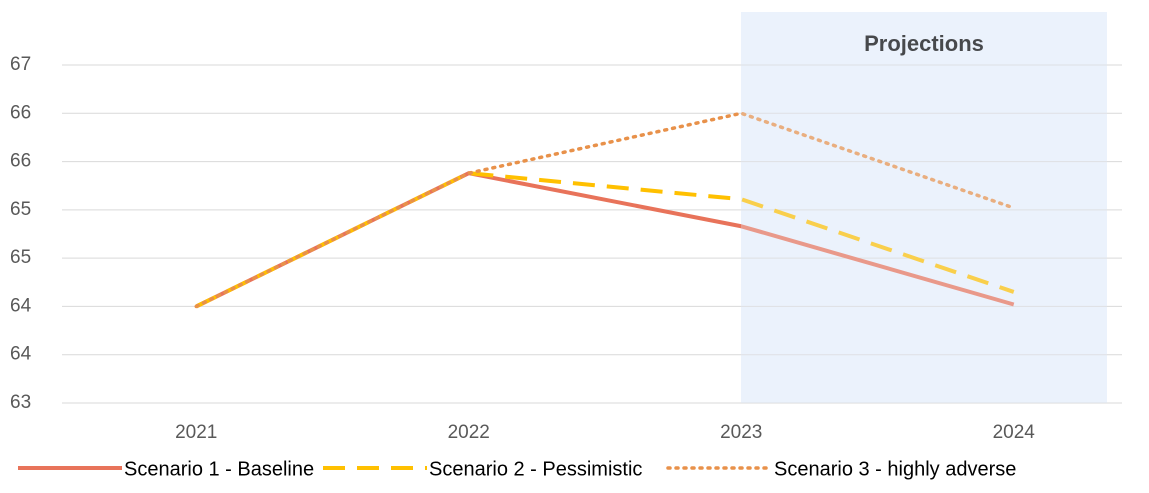 The height and width of the screenshot is (493, 1149). What do you see at coordinates (895, 469) in the screenshot?
I see `legend-label: Scenario 3 - highly adverse` at bounding box center [895, 469].